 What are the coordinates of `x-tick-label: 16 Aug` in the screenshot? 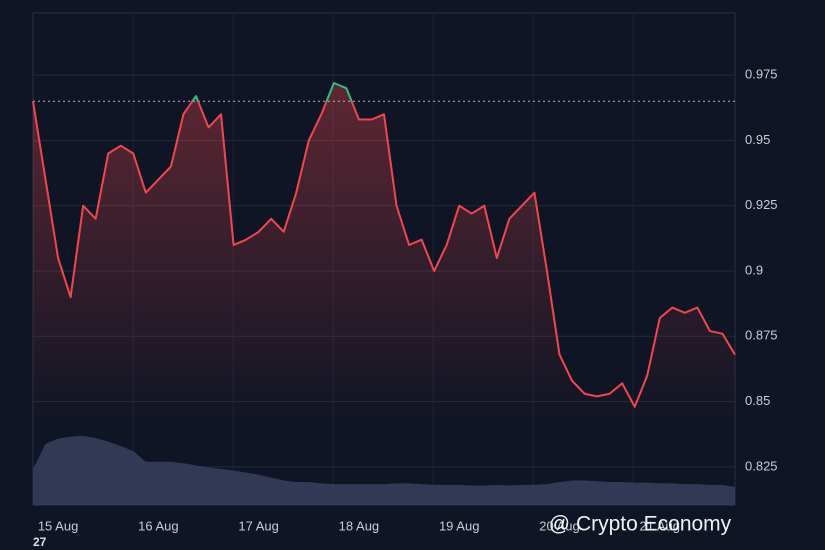 It's located at (158, 525).